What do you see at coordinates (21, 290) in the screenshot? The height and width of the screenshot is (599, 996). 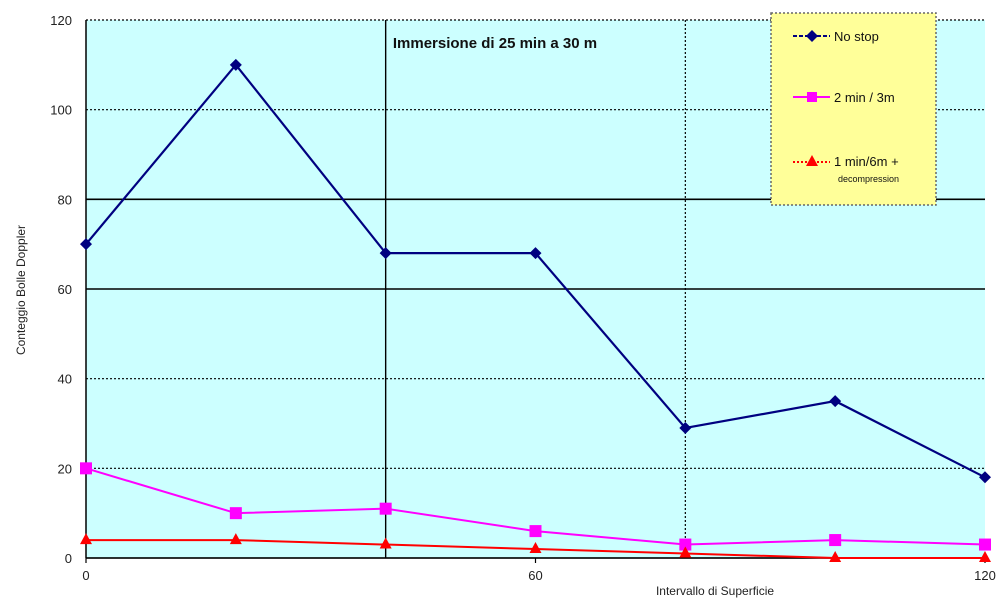 I see `y-axis-title: Conteggio Bolle Doppler` at bounding box center [21, 290].